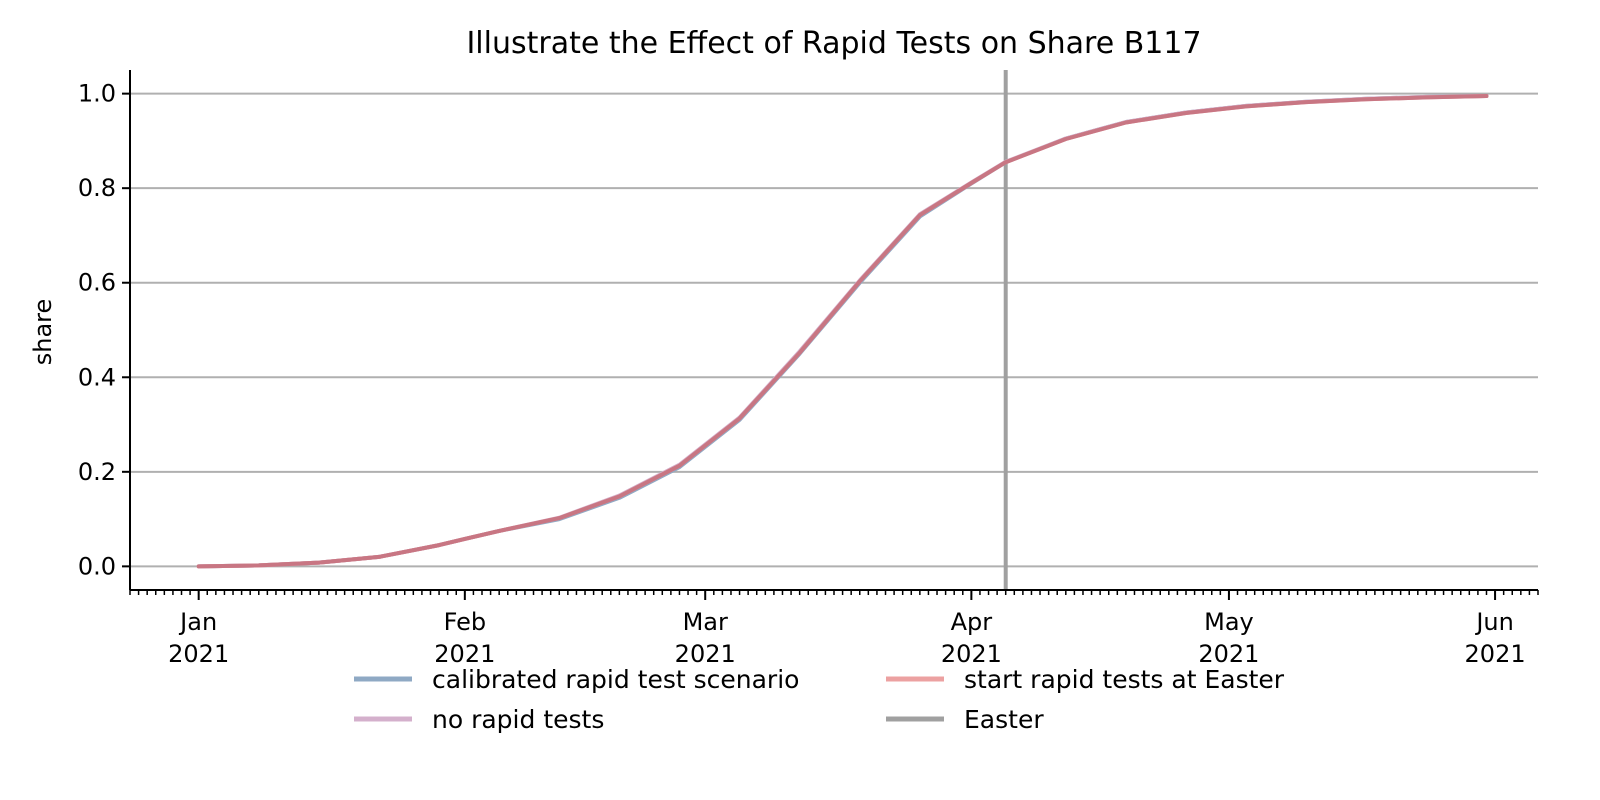  Describe the element at coordinates (1229, 622) in the screenshot. I see `x-tick-label-month: May` at that location.